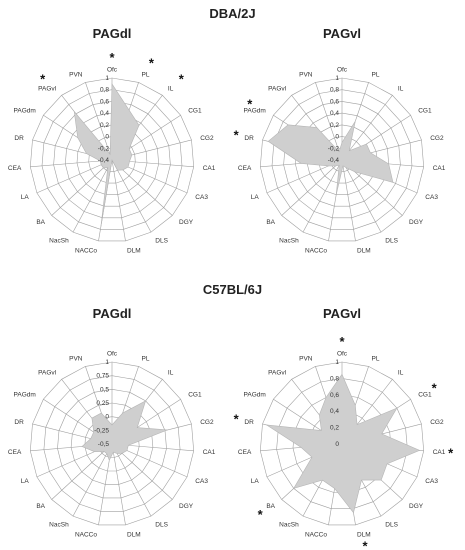  Describe the element at coordinates (43, 79) in the screenshot. I see `significance-star-pagvl: *` at that location.